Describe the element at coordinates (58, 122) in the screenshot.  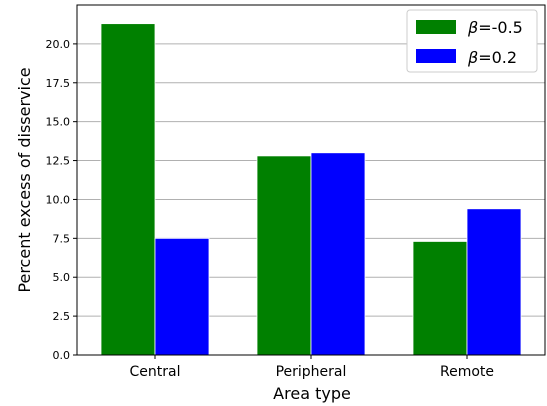
I see `y-tick-label: 15.0` at that location.